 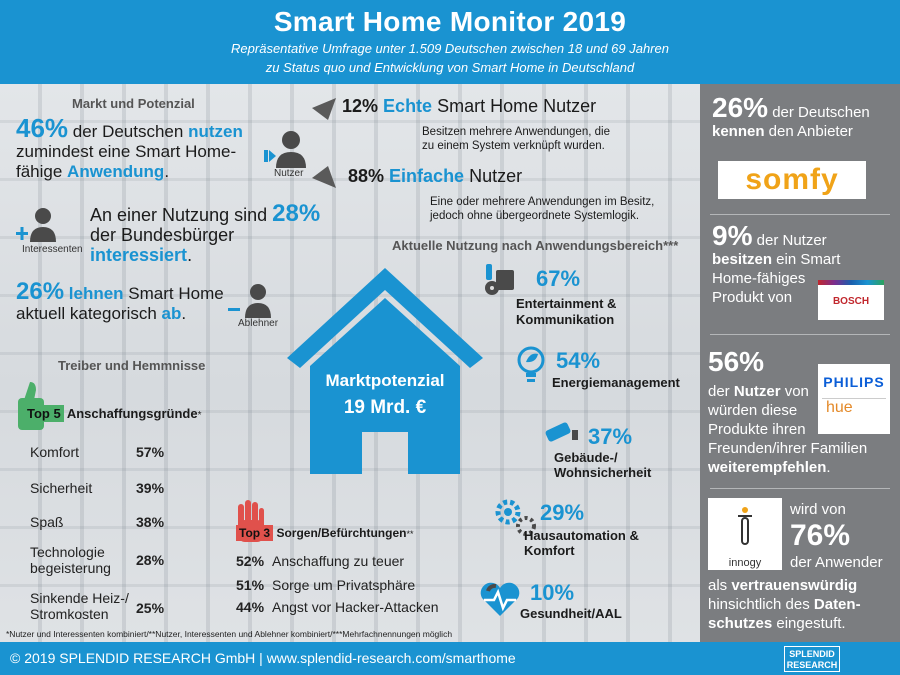 I want to click on innogy-logo: innogy, so click(x=745, y=534).